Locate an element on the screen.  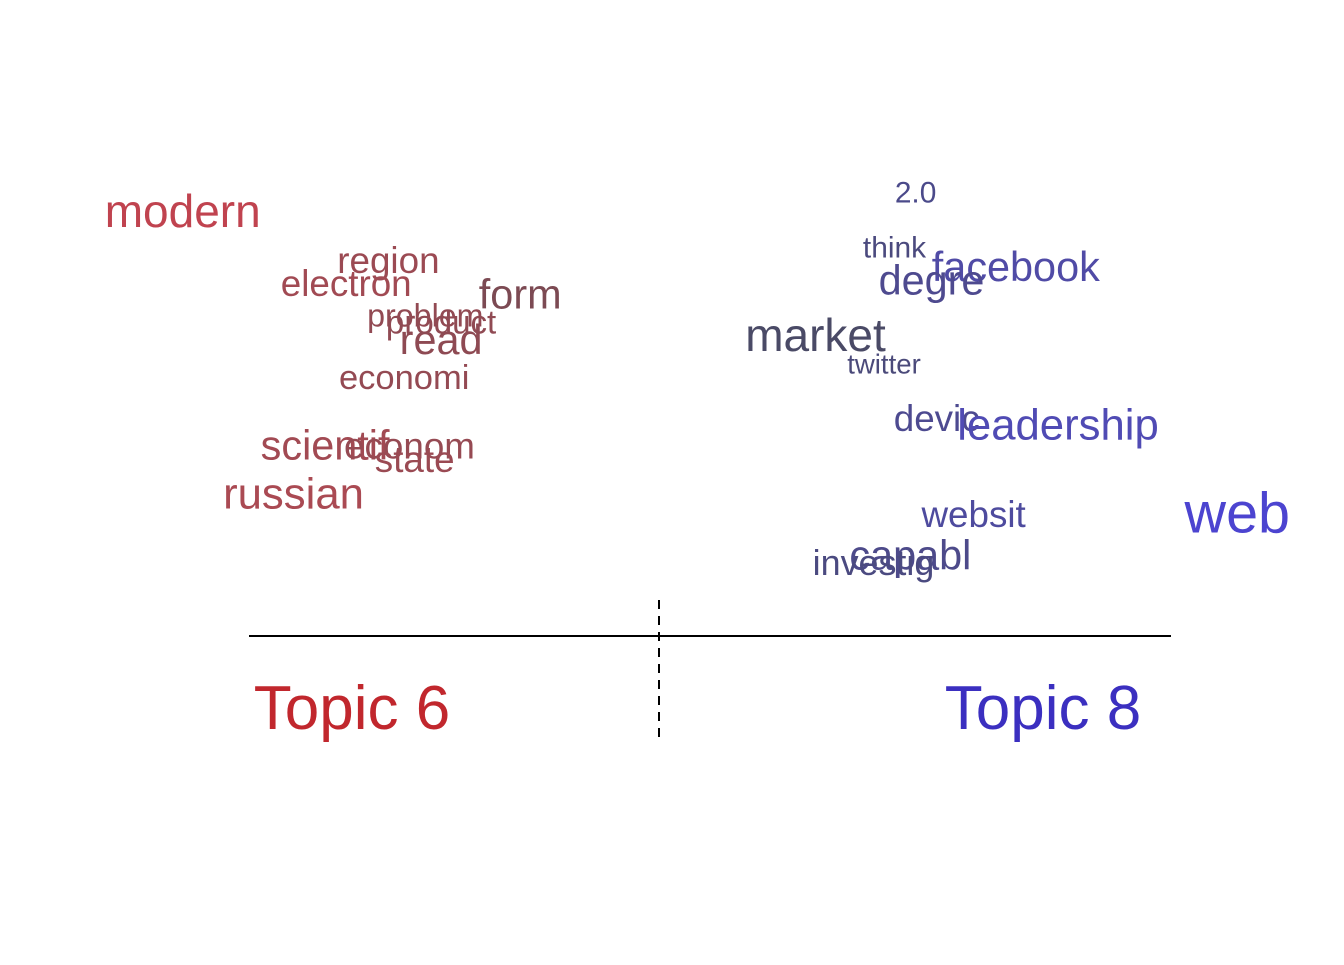
word-label: think is located at coordinates (894, 247).